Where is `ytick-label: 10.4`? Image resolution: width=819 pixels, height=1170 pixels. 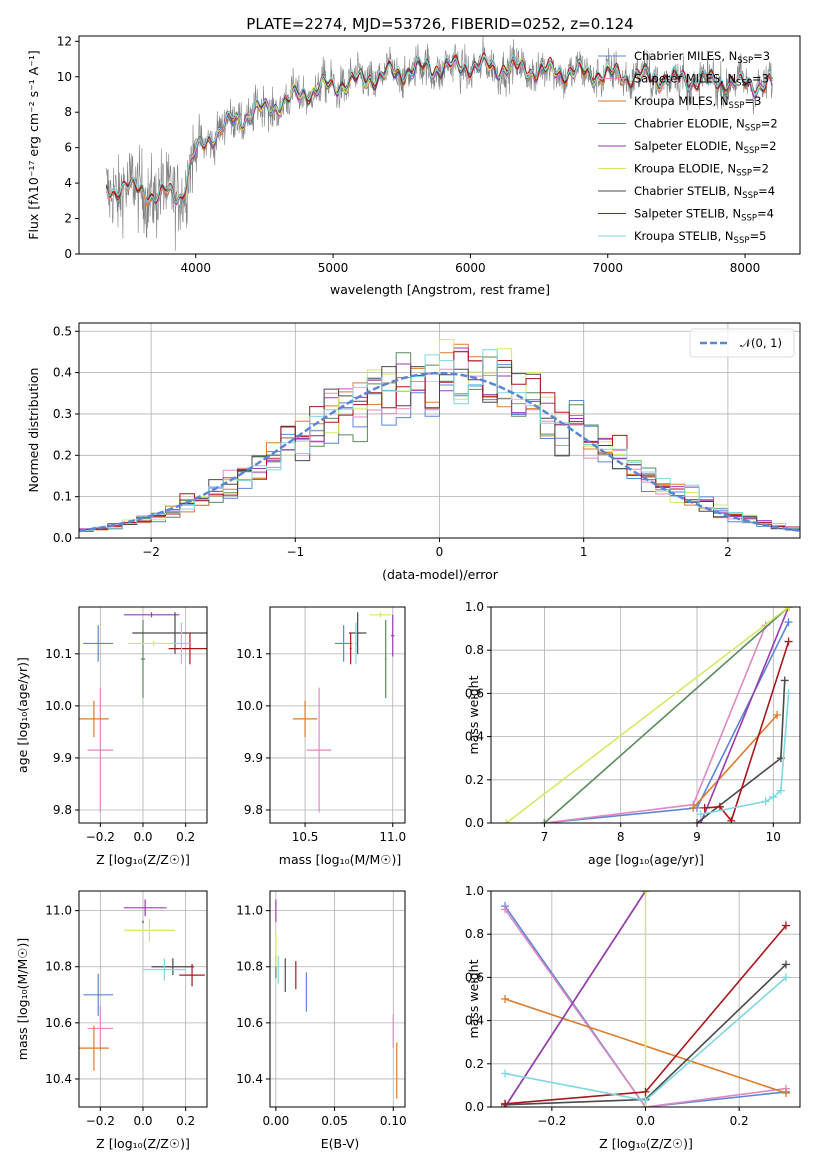
ytick-label: 10.4 is located at coordinates (249, 1079).